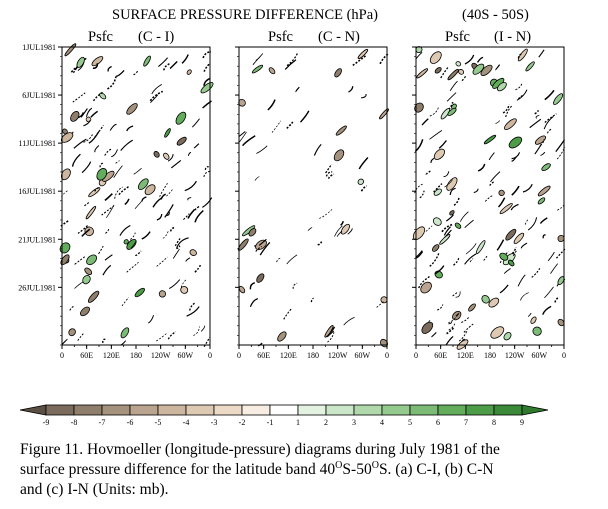 Image resolution: width=608 pixels, height=509 pixels. Describe the element at coordinates (46, 422) in the screenshot. I see `colorbar-label: -9` at that location.